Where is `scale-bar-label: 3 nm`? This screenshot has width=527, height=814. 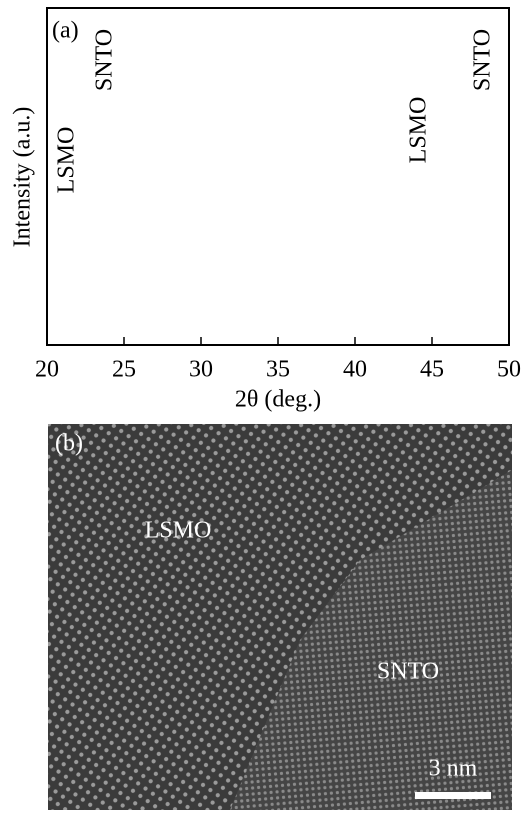 scale-bar-label: 3 nm is located at coordinates (453, 769).